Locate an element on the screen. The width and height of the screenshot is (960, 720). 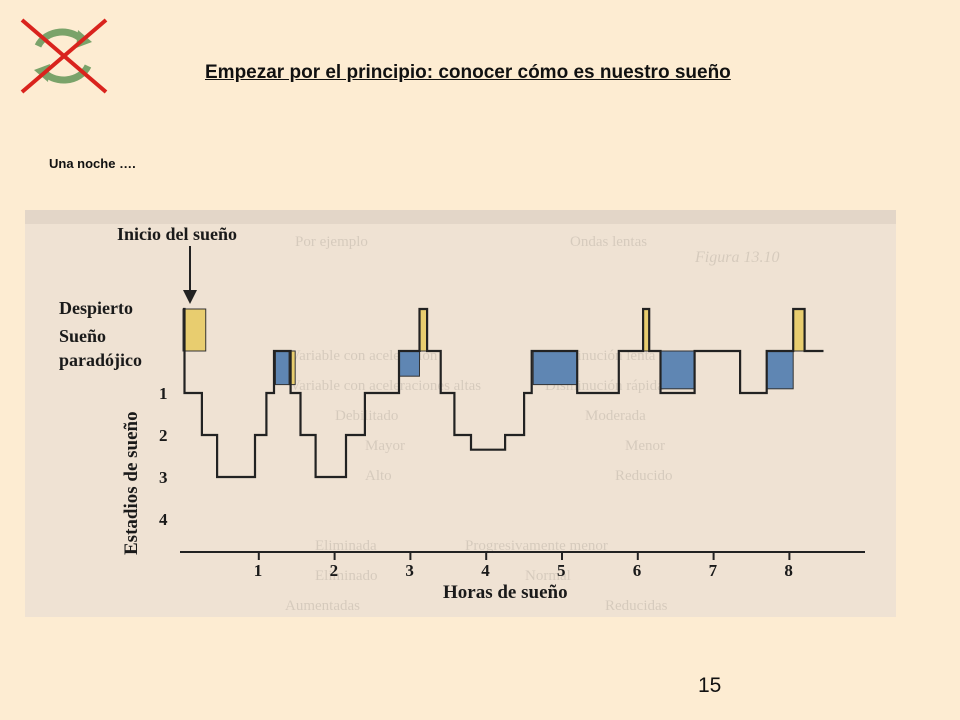
annotation-sleep-onset: Inicio del sueño is located at coordinates (177, 234).